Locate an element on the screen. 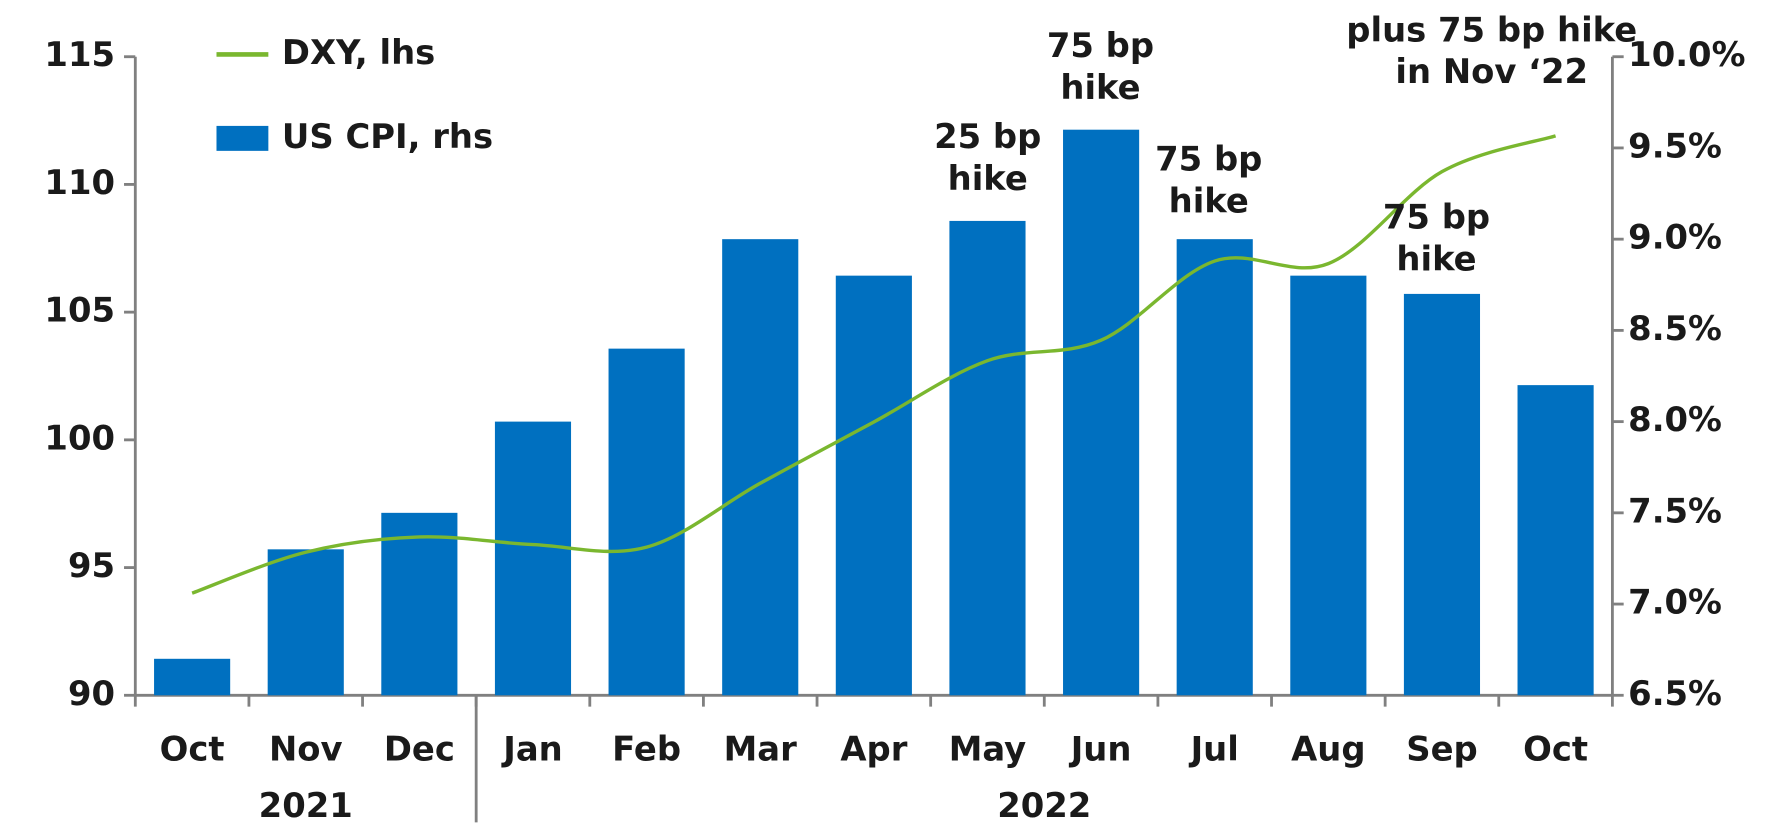 Image resolution: width=1768 pixels, height=828 pixels. y2-tick-label: 8.0% is located at coordinates (1675, 419).